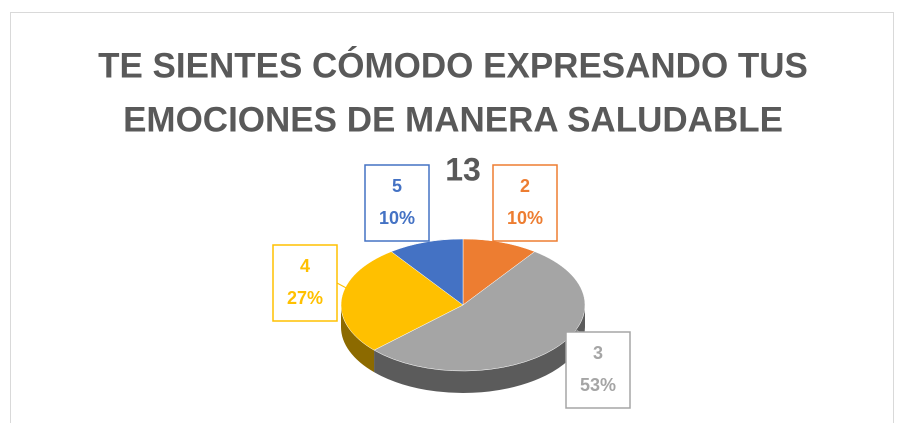  I want to click on label-category: 3, so click(598, 353).